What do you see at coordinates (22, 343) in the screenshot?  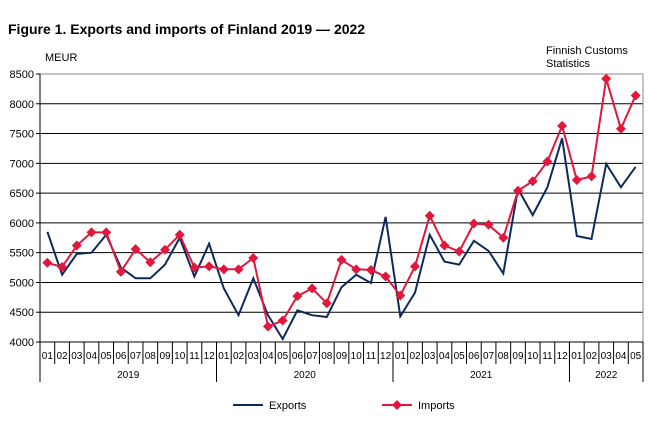 I see `y-tick-label: 4000` at bounding box center [22, 343].